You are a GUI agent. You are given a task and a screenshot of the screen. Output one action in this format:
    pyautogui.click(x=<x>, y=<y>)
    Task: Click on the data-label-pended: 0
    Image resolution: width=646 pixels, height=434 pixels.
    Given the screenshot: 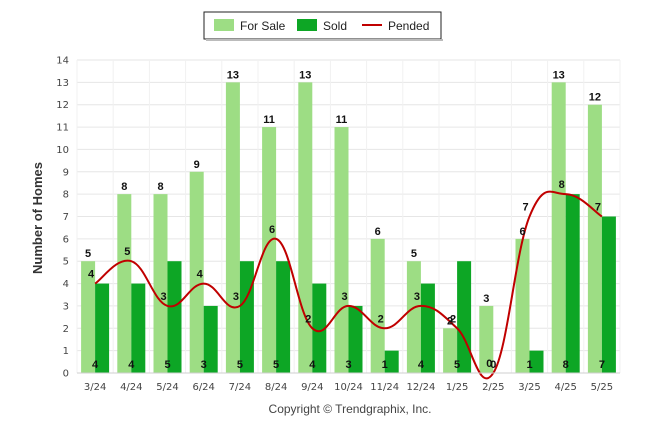 What is the action you would take?
    pyautogui.click(x=489, y=364)
    